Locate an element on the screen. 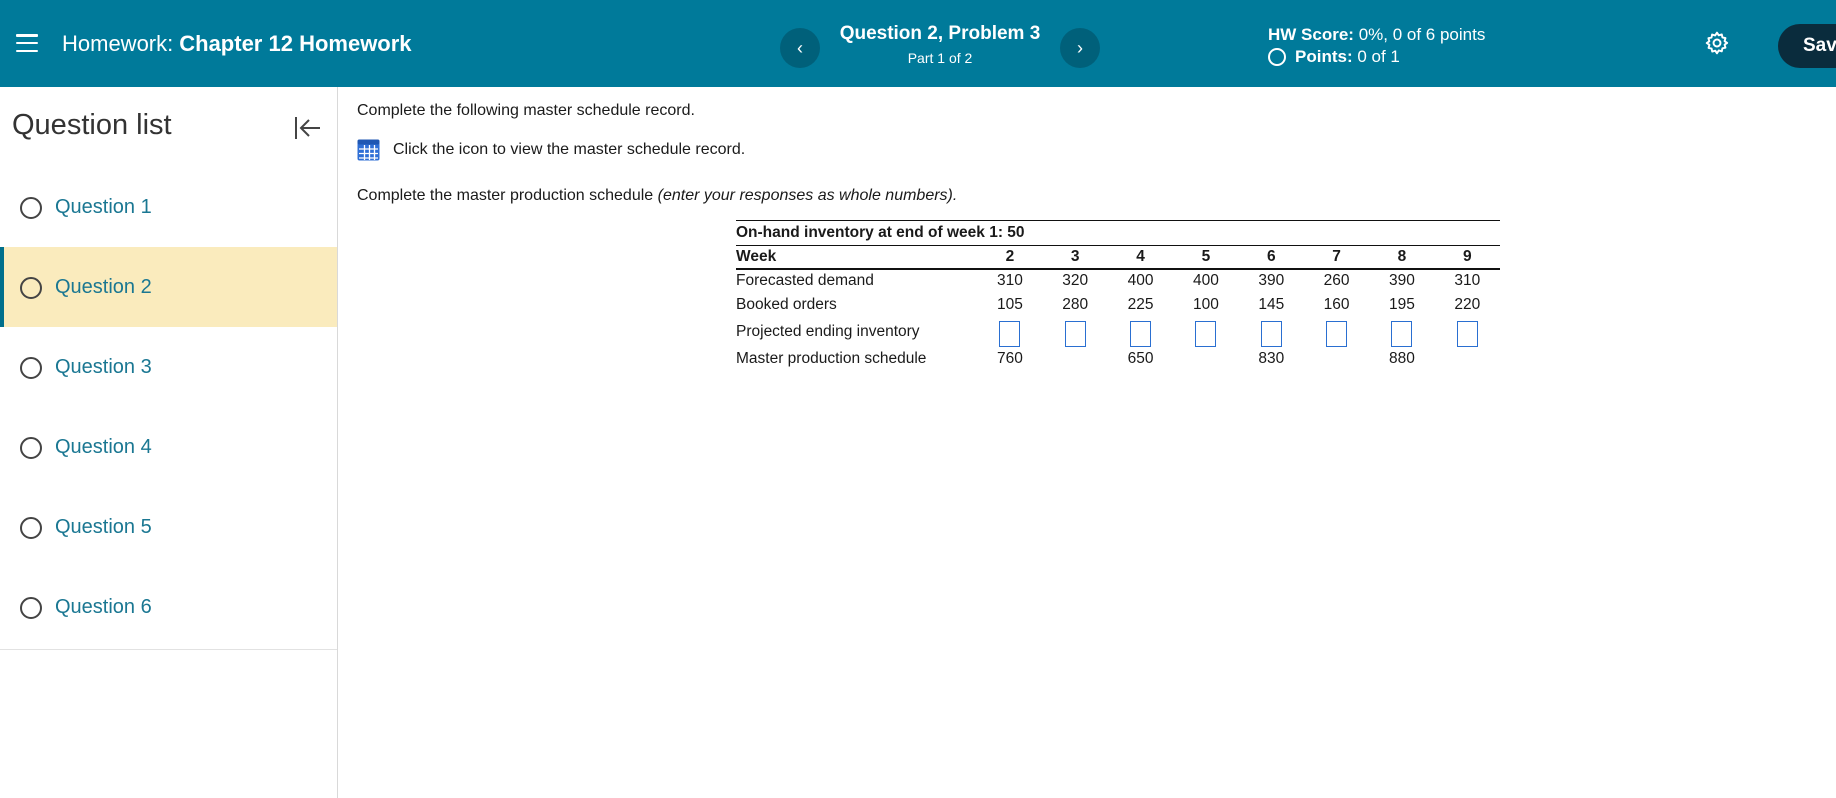  hamburger-icon is located at coordinates (27, 43).